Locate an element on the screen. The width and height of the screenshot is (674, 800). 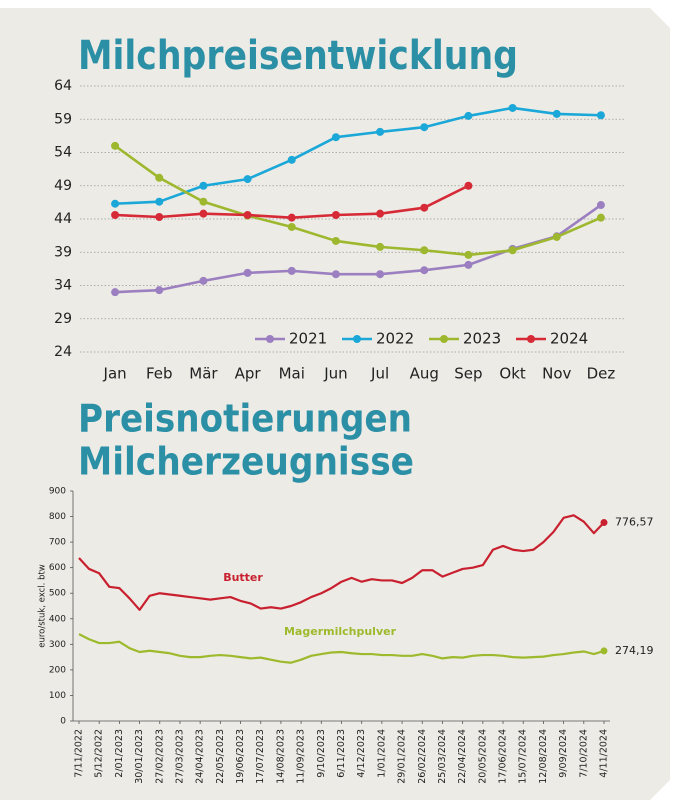
chart-title: Milchpreisentwicklung is located at coordinates (298, 56).